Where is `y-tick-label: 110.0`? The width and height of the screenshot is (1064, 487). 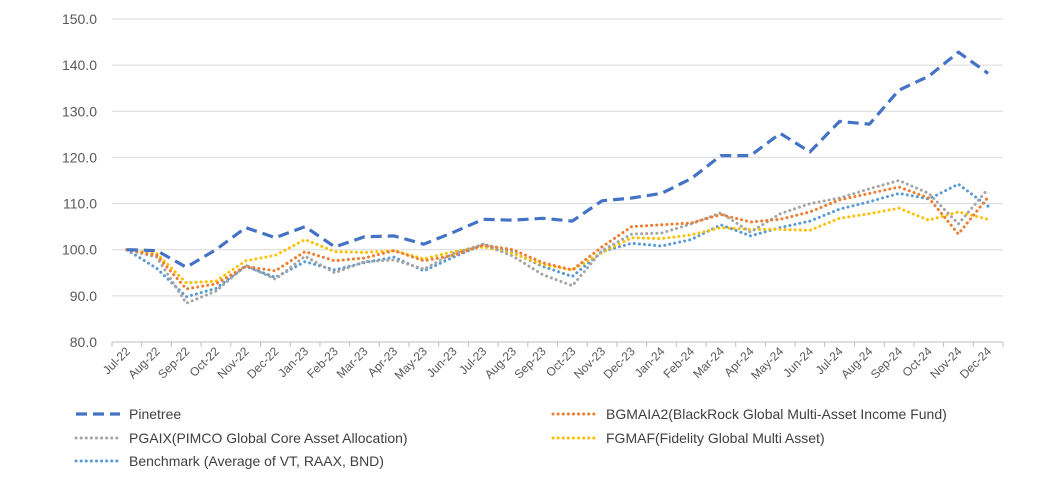 y-tick-label: 110.0 is located at coordinates (80, 204).